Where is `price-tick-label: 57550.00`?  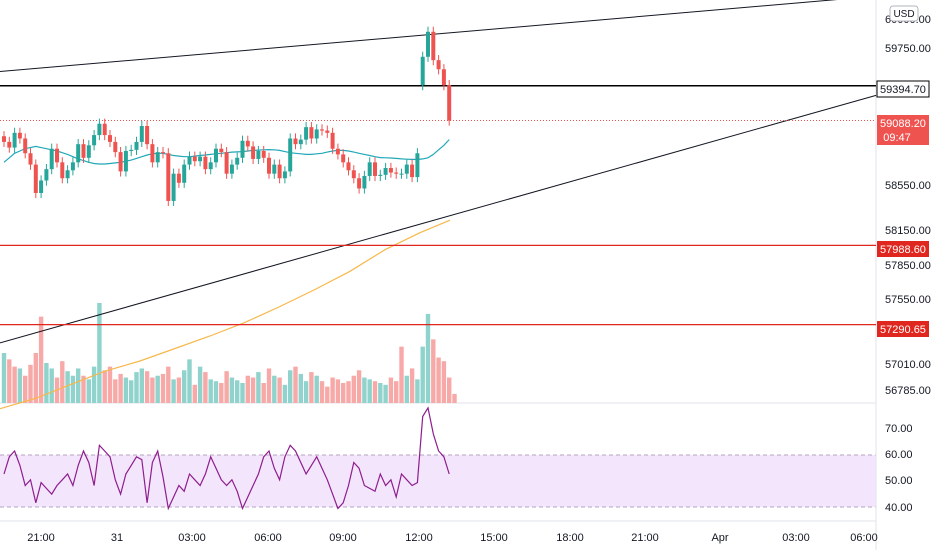
price-tick-label: 57550.00 is located at coordinates (908, 300).